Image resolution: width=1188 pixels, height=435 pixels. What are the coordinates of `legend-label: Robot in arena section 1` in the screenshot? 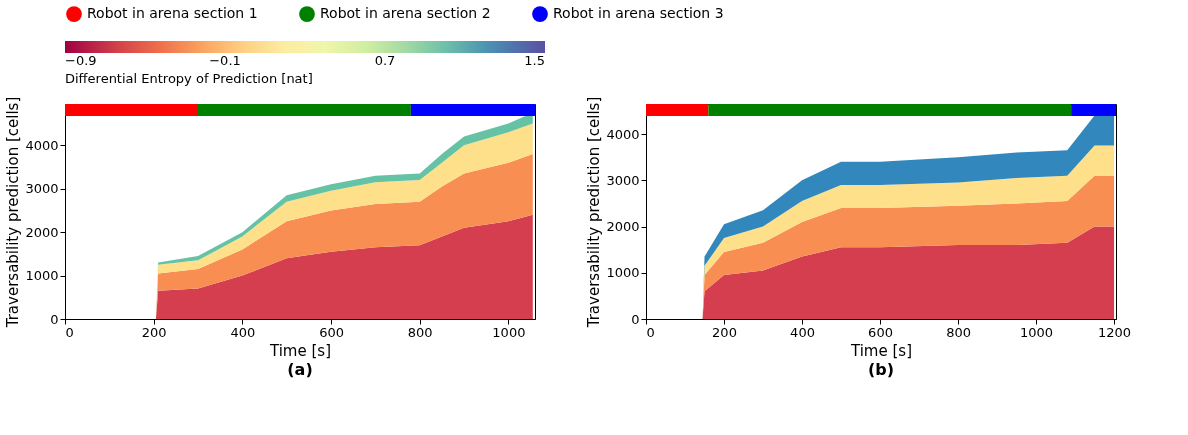 It's located at (172, 13).